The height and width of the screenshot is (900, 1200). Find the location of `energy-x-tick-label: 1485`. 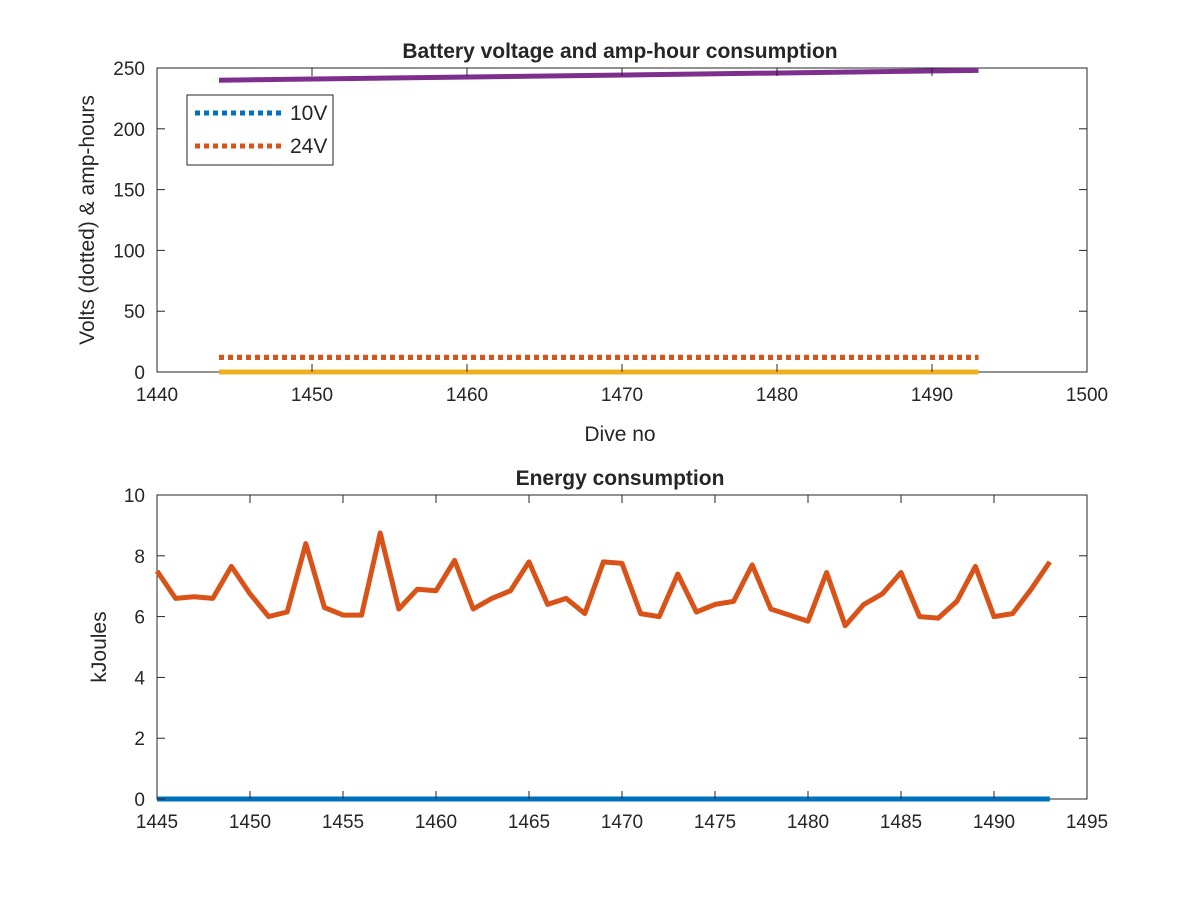

energy-x-tick-label: 1485 is located at coordinates (901, 822).